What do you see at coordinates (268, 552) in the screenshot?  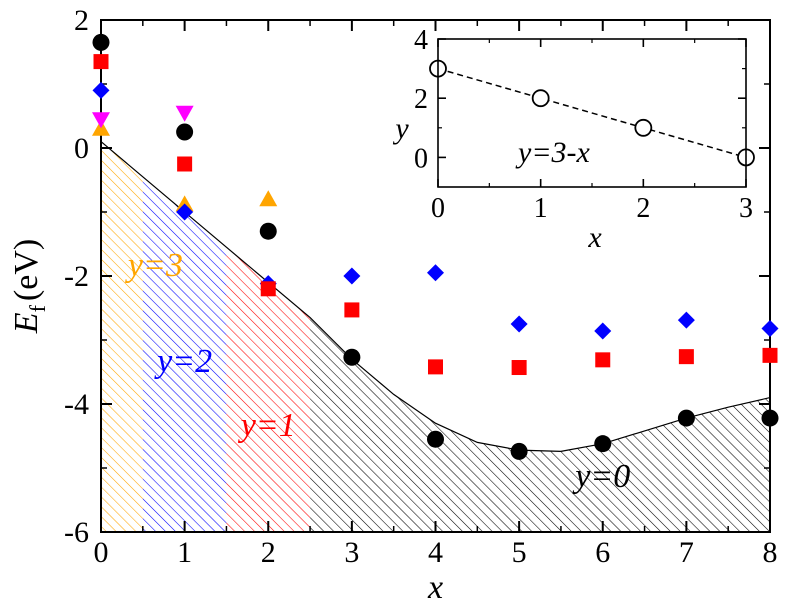 I see `x-tick-label: 2` at bounding box center [268, 552].